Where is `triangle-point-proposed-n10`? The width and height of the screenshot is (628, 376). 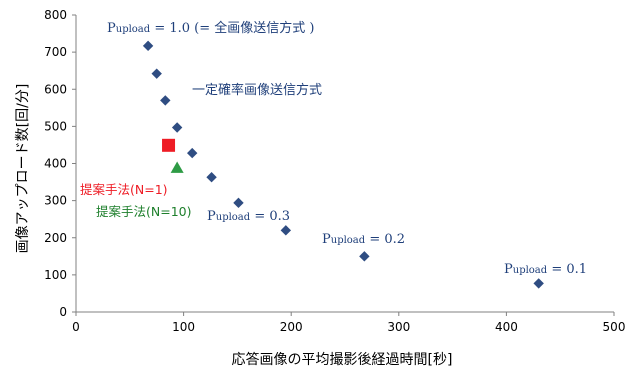
triangle-point-proposed-n10 is located at coordinates (177, 167).